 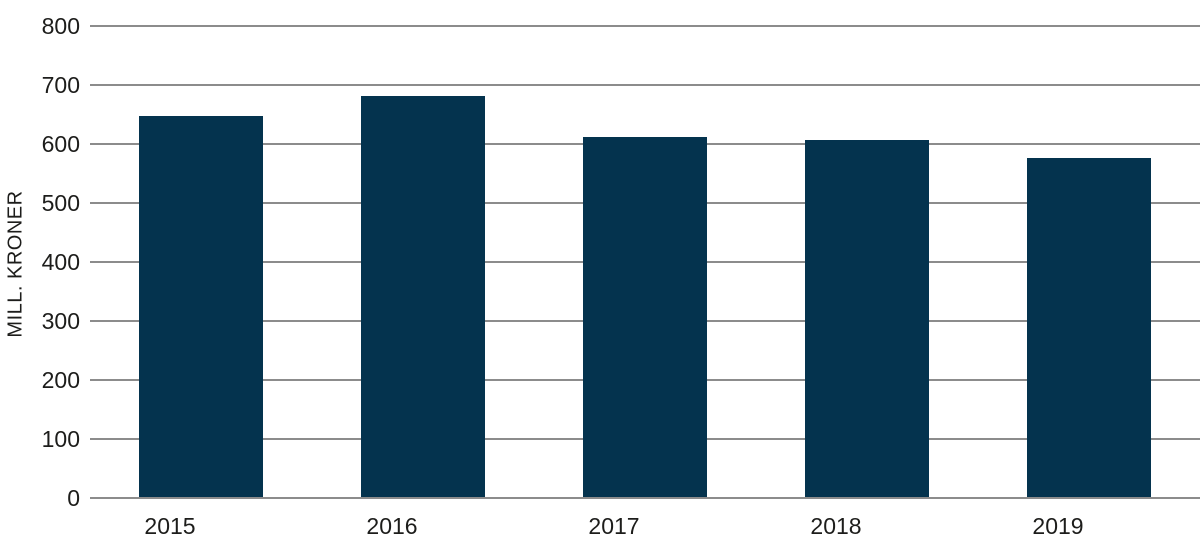 What do you see at coordinates (170, 526) in the screenshot?
I see `x-tick-label: 2015` at bounding box center [170, 526].